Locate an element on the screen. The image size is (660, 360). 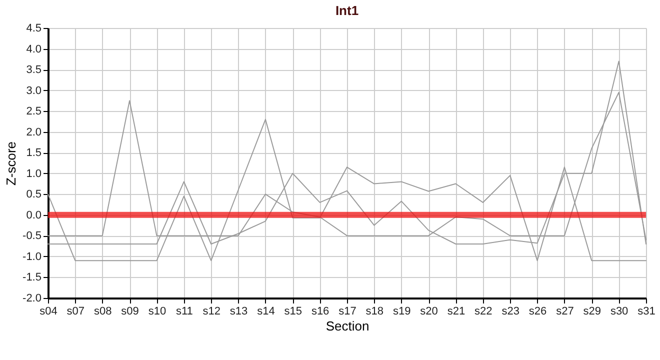
y-tick-label: 2.5 is located at coordinates (34, 112).